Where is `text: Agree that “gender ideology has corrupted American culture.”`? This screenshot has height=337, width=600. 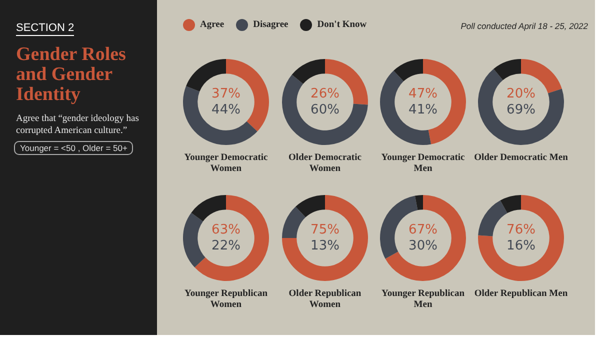 text: Agree that “gender ideology has corrupted American culture.” is located at coordinates (78, 125).